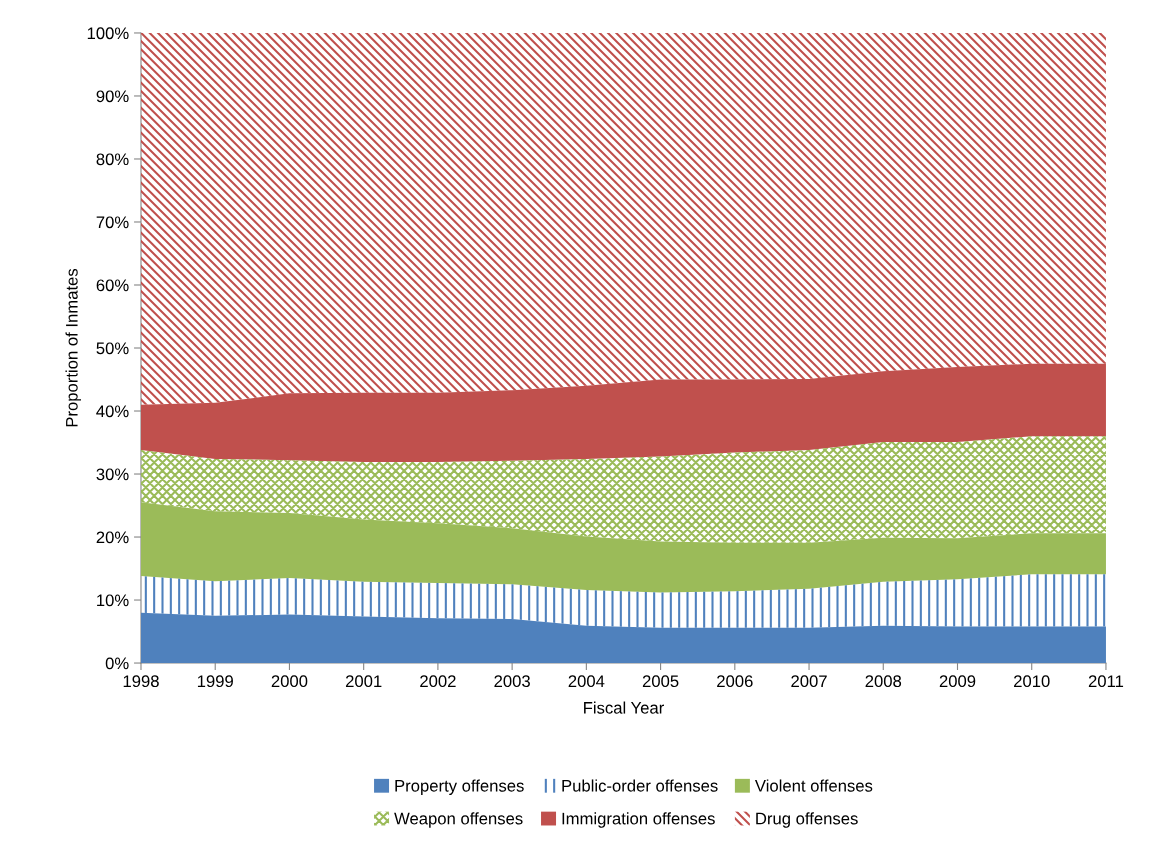 The image size is (1150, 863). I want to click on x-tick-label: 2003, so click(512, 681).